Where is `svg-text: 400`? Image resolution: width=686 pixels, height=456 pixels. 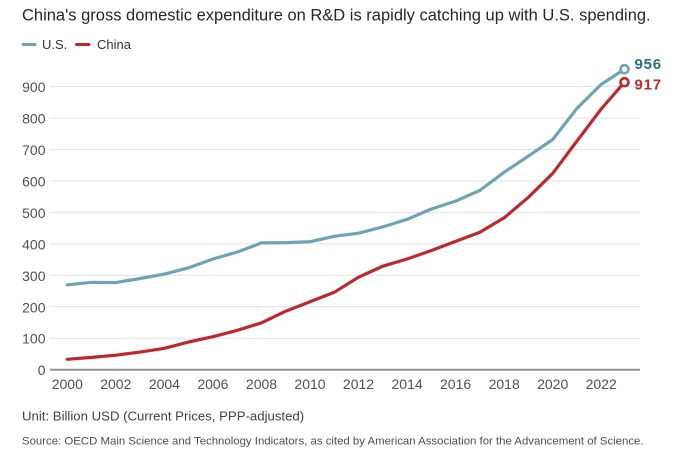
svg-text: 400 is located at coordinates (34, 244).